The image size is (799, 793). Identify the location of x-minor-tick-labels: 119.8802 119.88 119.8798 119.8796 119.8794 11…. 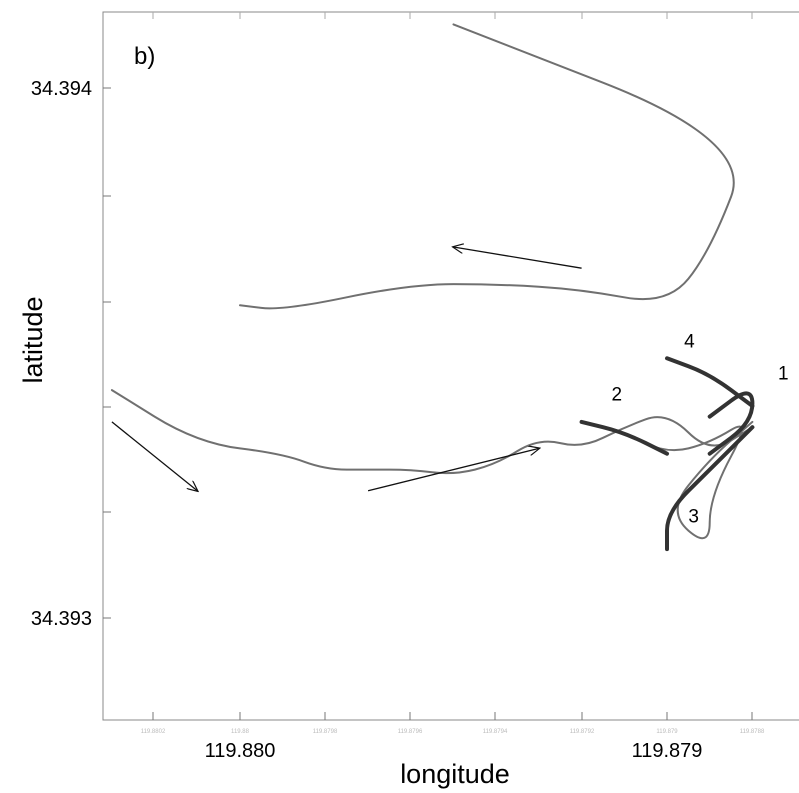
(453, 732).